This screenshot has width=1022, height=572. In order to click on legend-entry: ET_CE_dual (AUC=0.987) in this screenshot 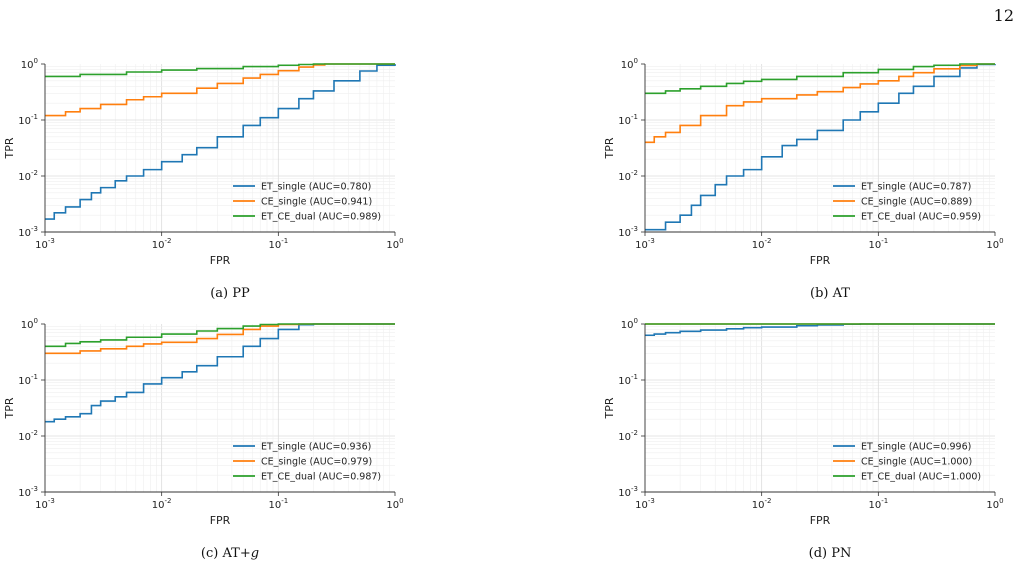, I will do `click(321, 477)`.